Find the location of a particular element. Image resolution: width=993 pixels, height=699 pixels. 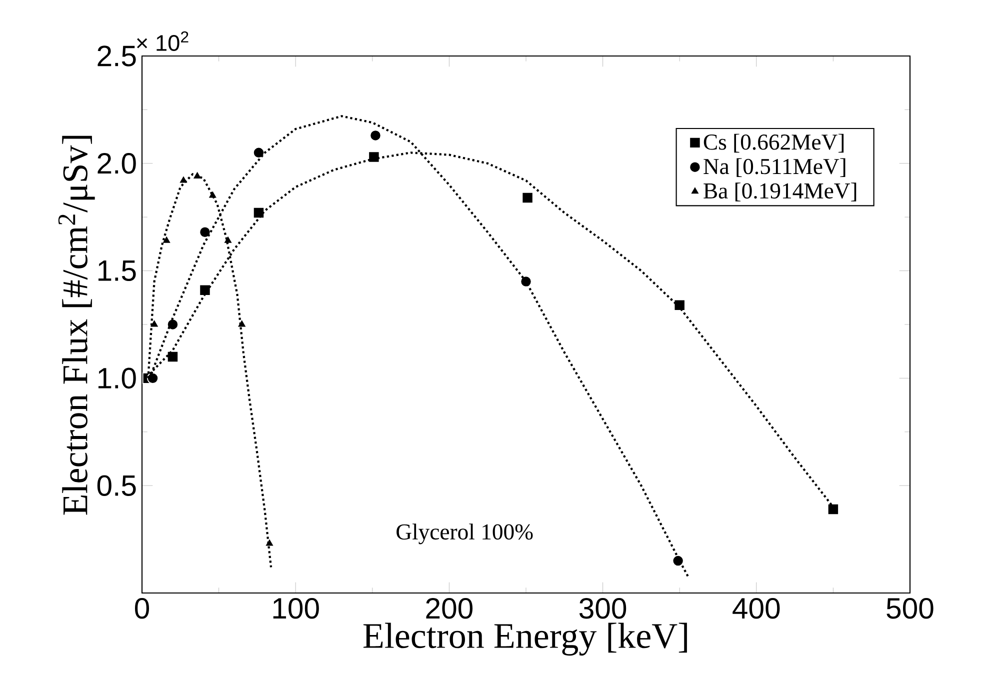

legend-label: Ba [0.1914MeV] is located at coordinates (780, 192).